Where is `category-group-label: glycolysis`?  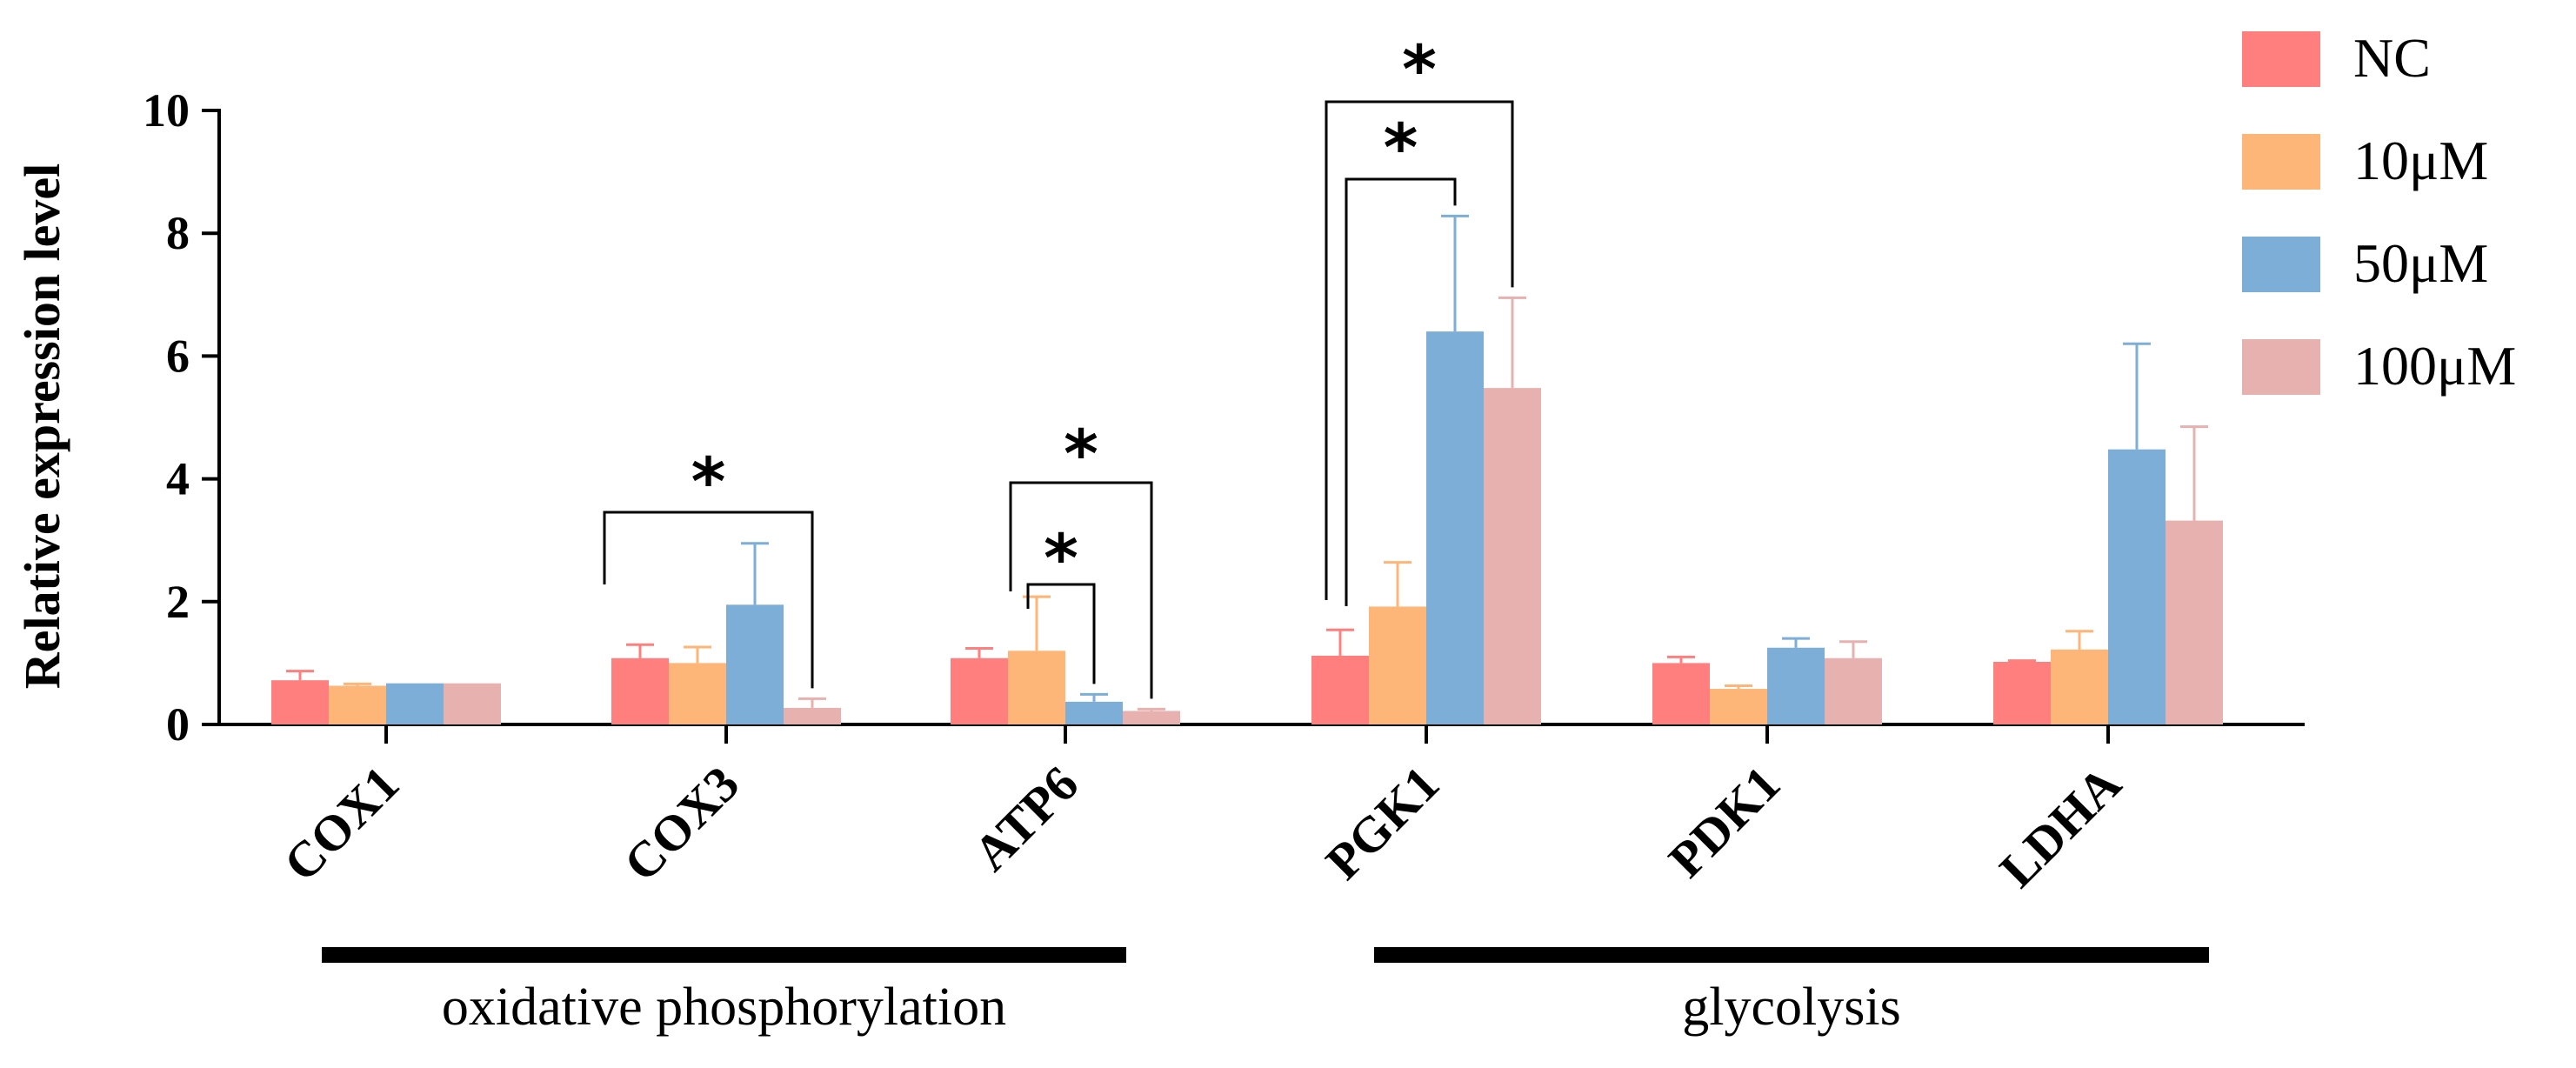 category-group-label: glycolysis is located at coordinates (1791, 1007).